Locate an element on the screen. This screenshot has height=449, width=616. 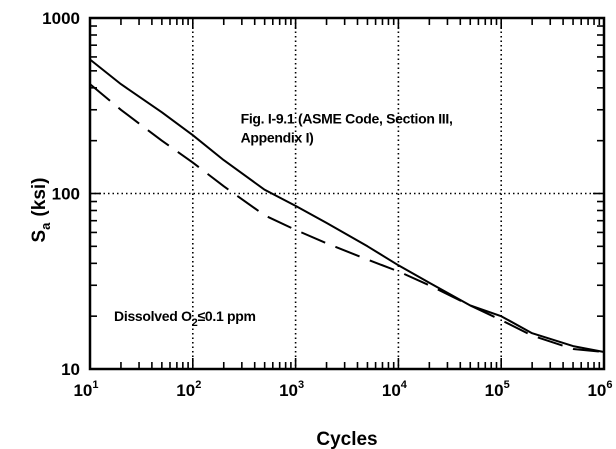
annotation-reference-line-1: Fig. I-9.1 (ASME Code, Section III, is located at coordinates (347, 119).